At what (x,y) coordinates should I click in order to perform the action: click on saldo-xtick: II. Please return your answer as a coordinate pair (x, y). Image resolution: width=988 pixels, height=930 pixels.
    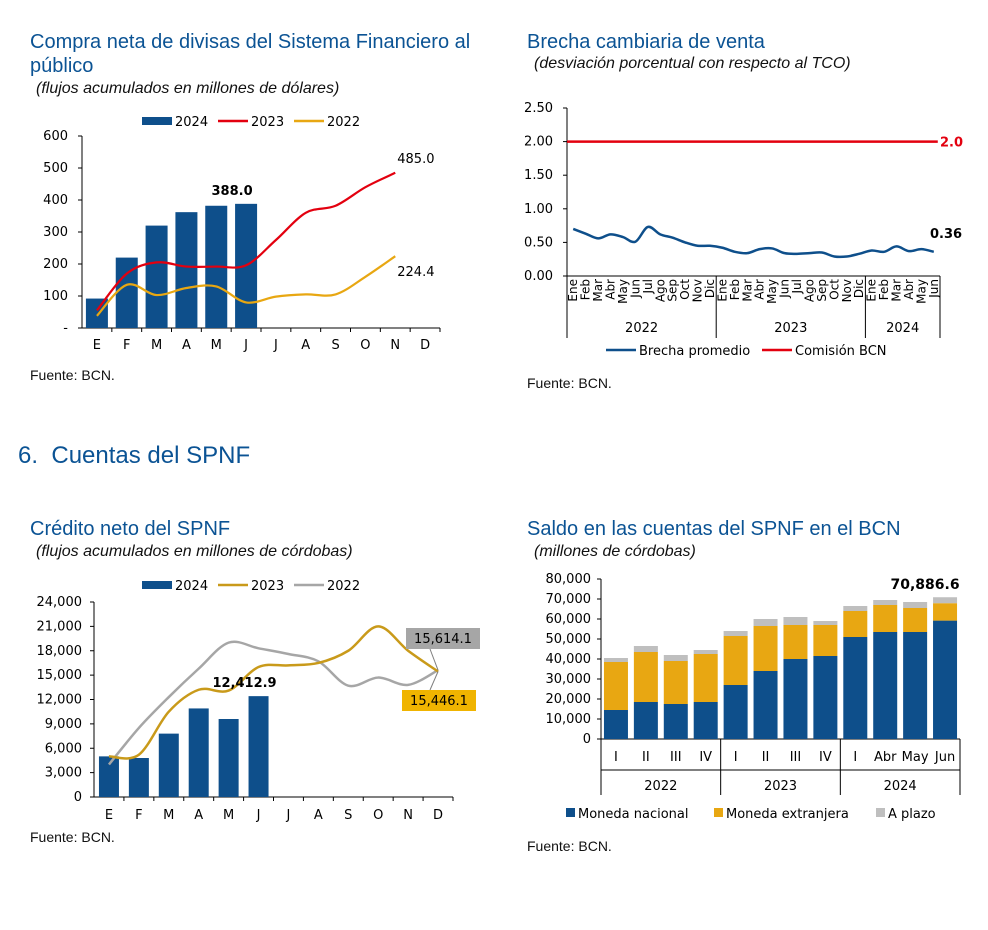
    Looking at the image, I should click on (766, 757).